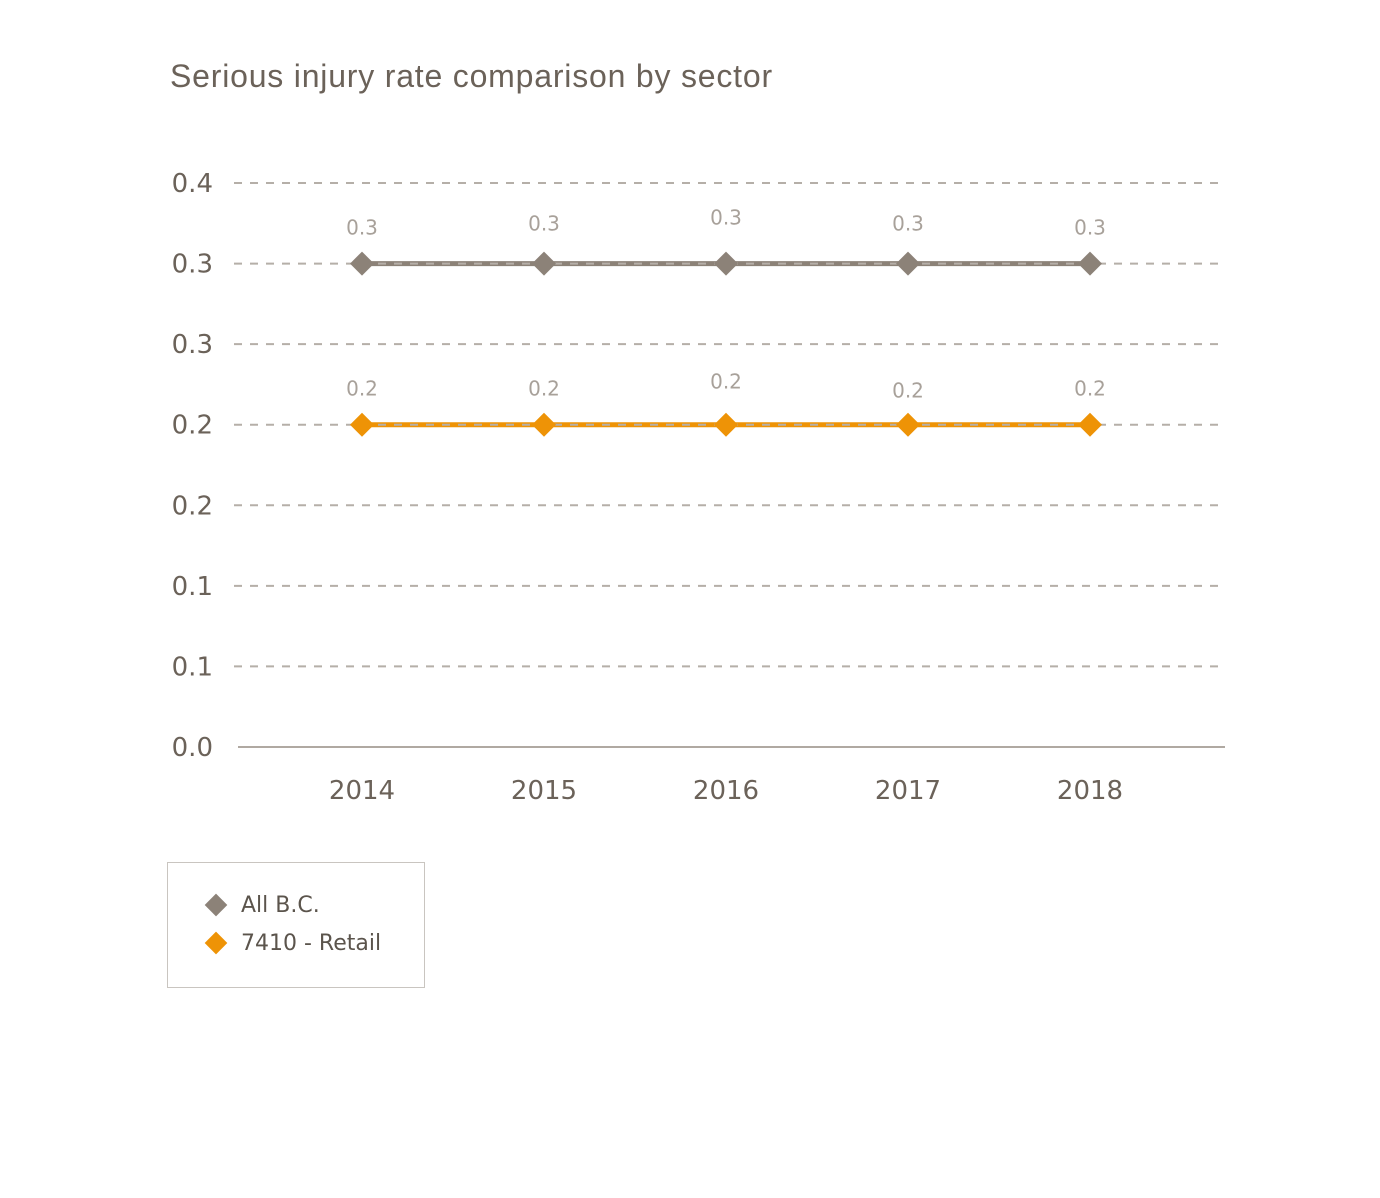  What do you see at coordinates (1090, 791) in the screenshot?
I see `x-tick-label: 2018` at bounding box center [1090, 791].